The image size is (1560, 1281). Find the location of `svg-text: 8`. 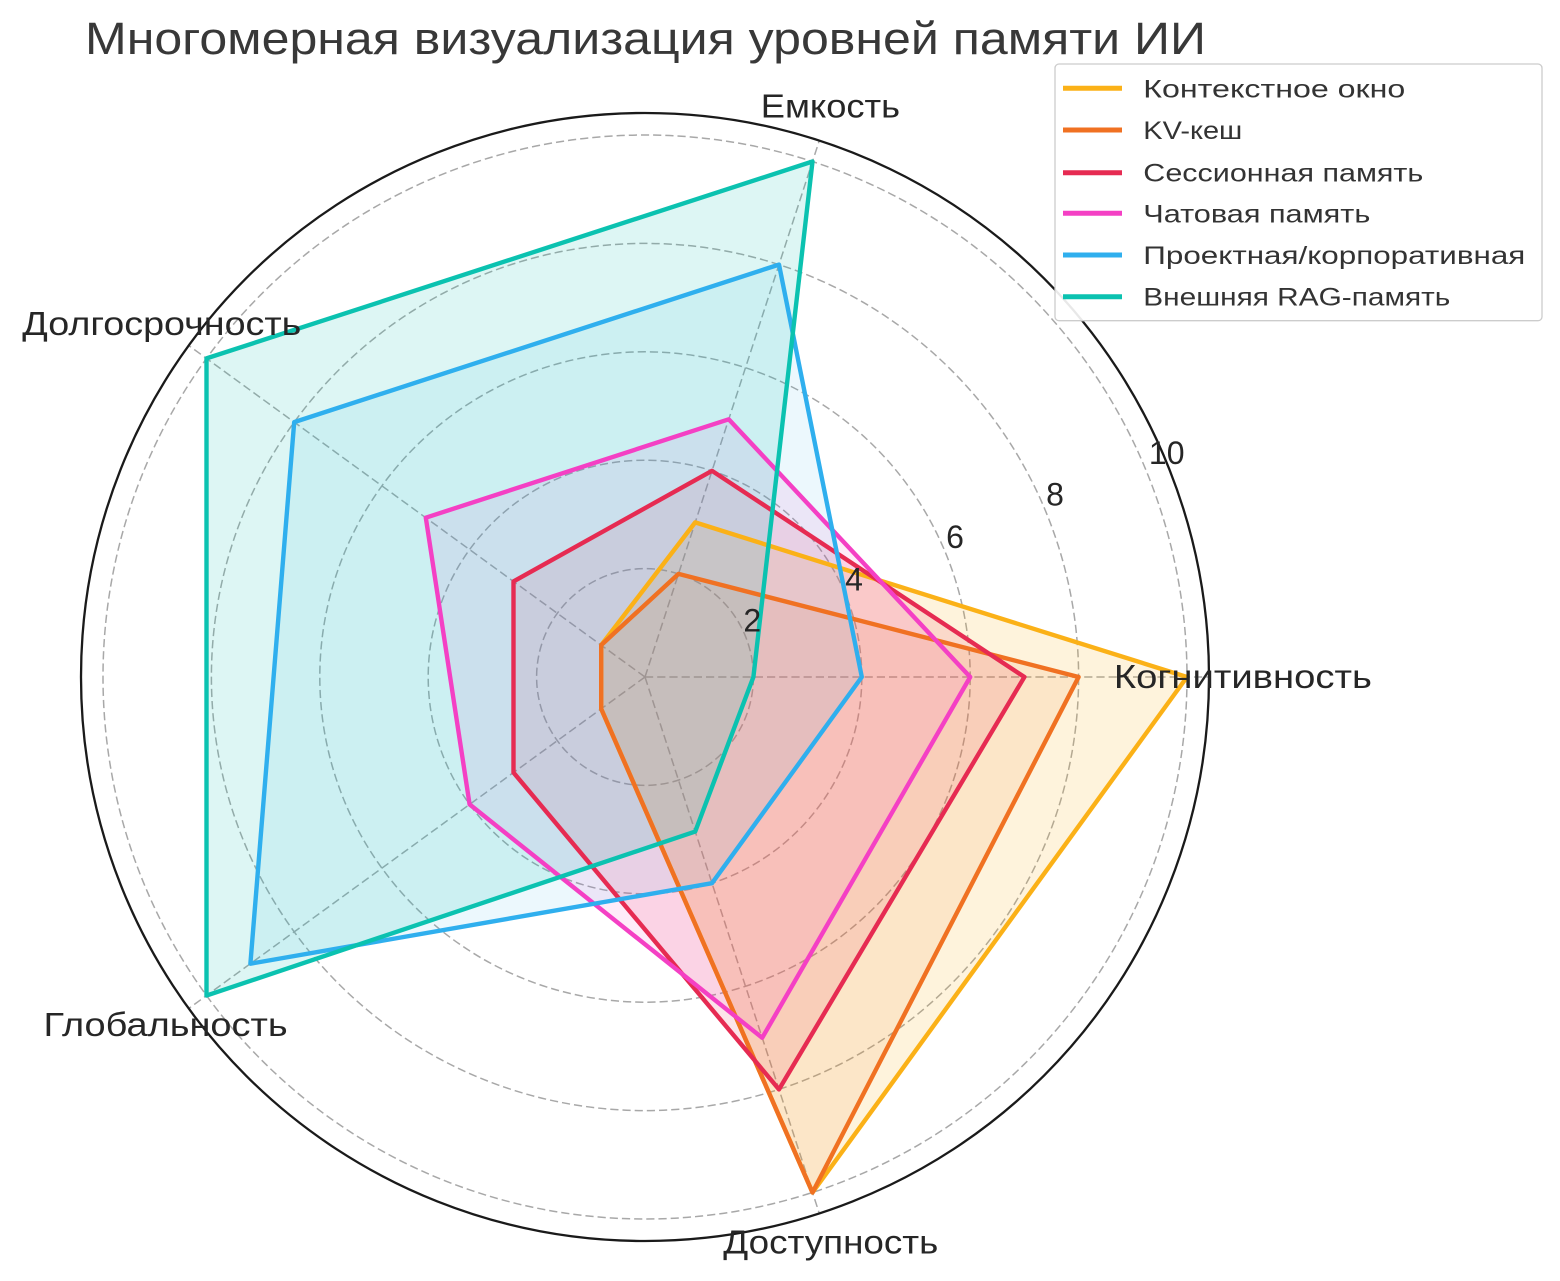

svg-text: 8 is located at coordinates (1055, 495).